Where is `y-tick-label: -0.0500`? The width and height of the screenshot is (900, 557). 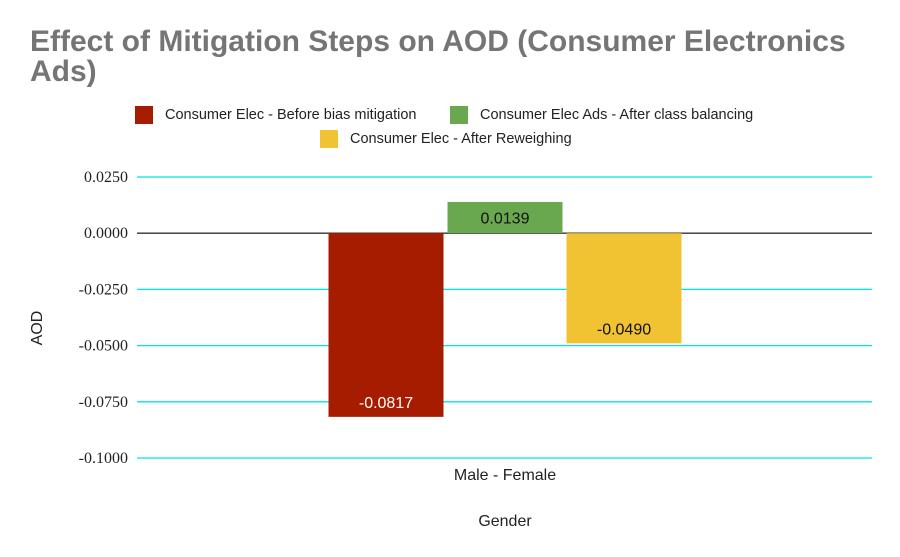
y-tick-label: -0.0500 is located at coordinates (103, 346).